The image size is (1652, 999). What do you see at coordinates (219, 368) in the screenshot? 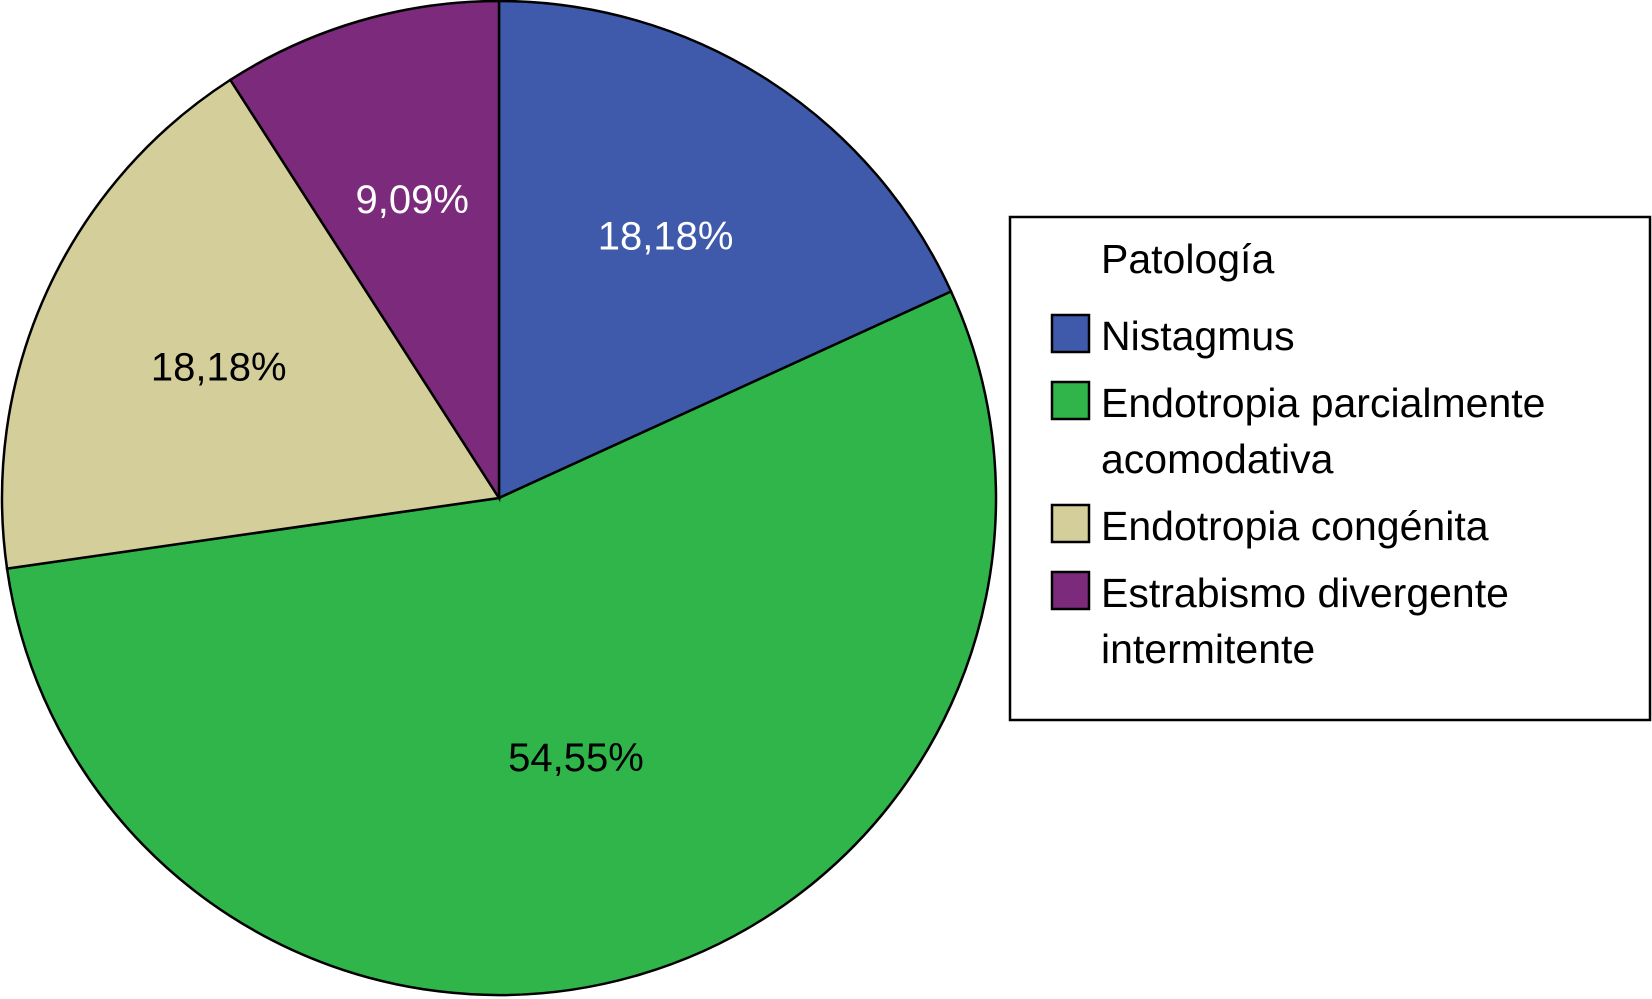
I see `slice-label-2: 18,18%` at bounding box center [219, 368].